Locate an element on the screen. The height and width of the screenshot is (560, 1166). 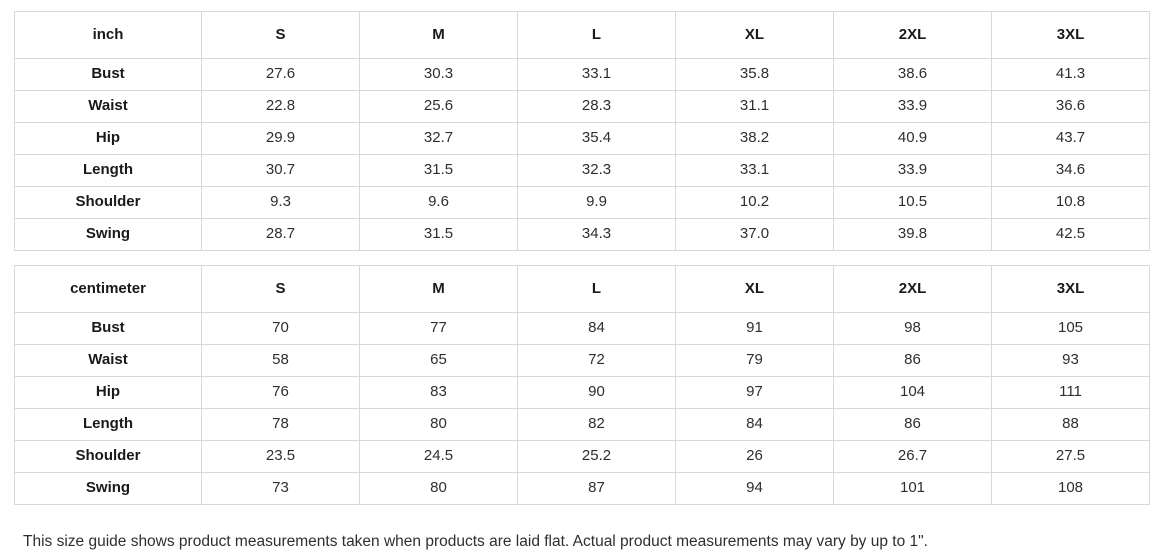
measurement-value: 73 is located at coordinates (280, 488).